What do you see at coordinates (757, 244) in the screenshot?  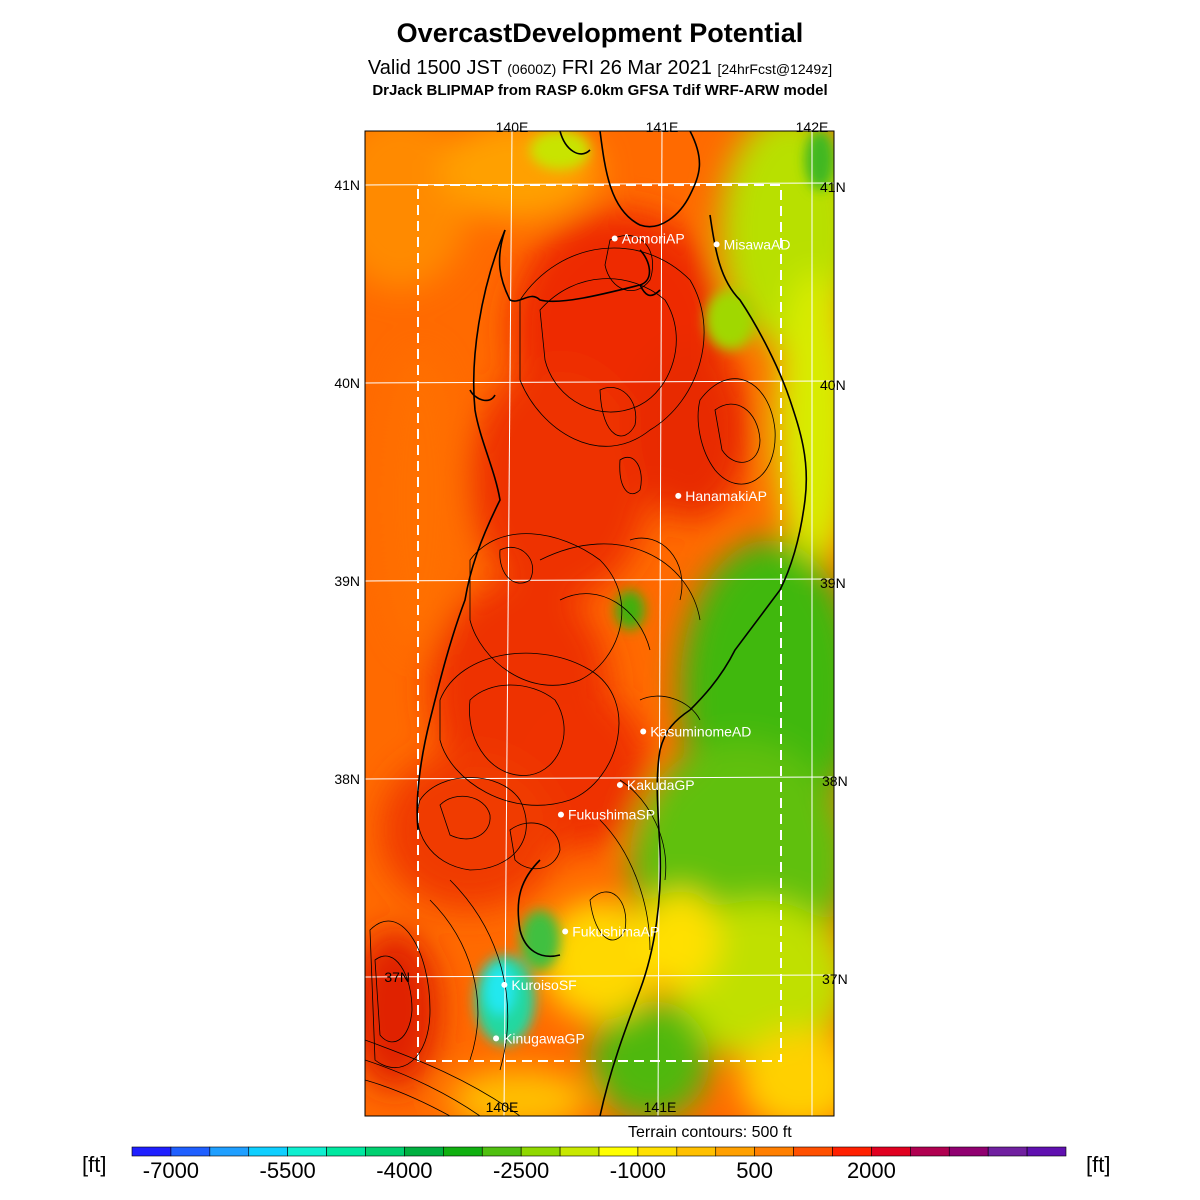 I see `station-label: MisawaAD` at bounding box center [757, 244].